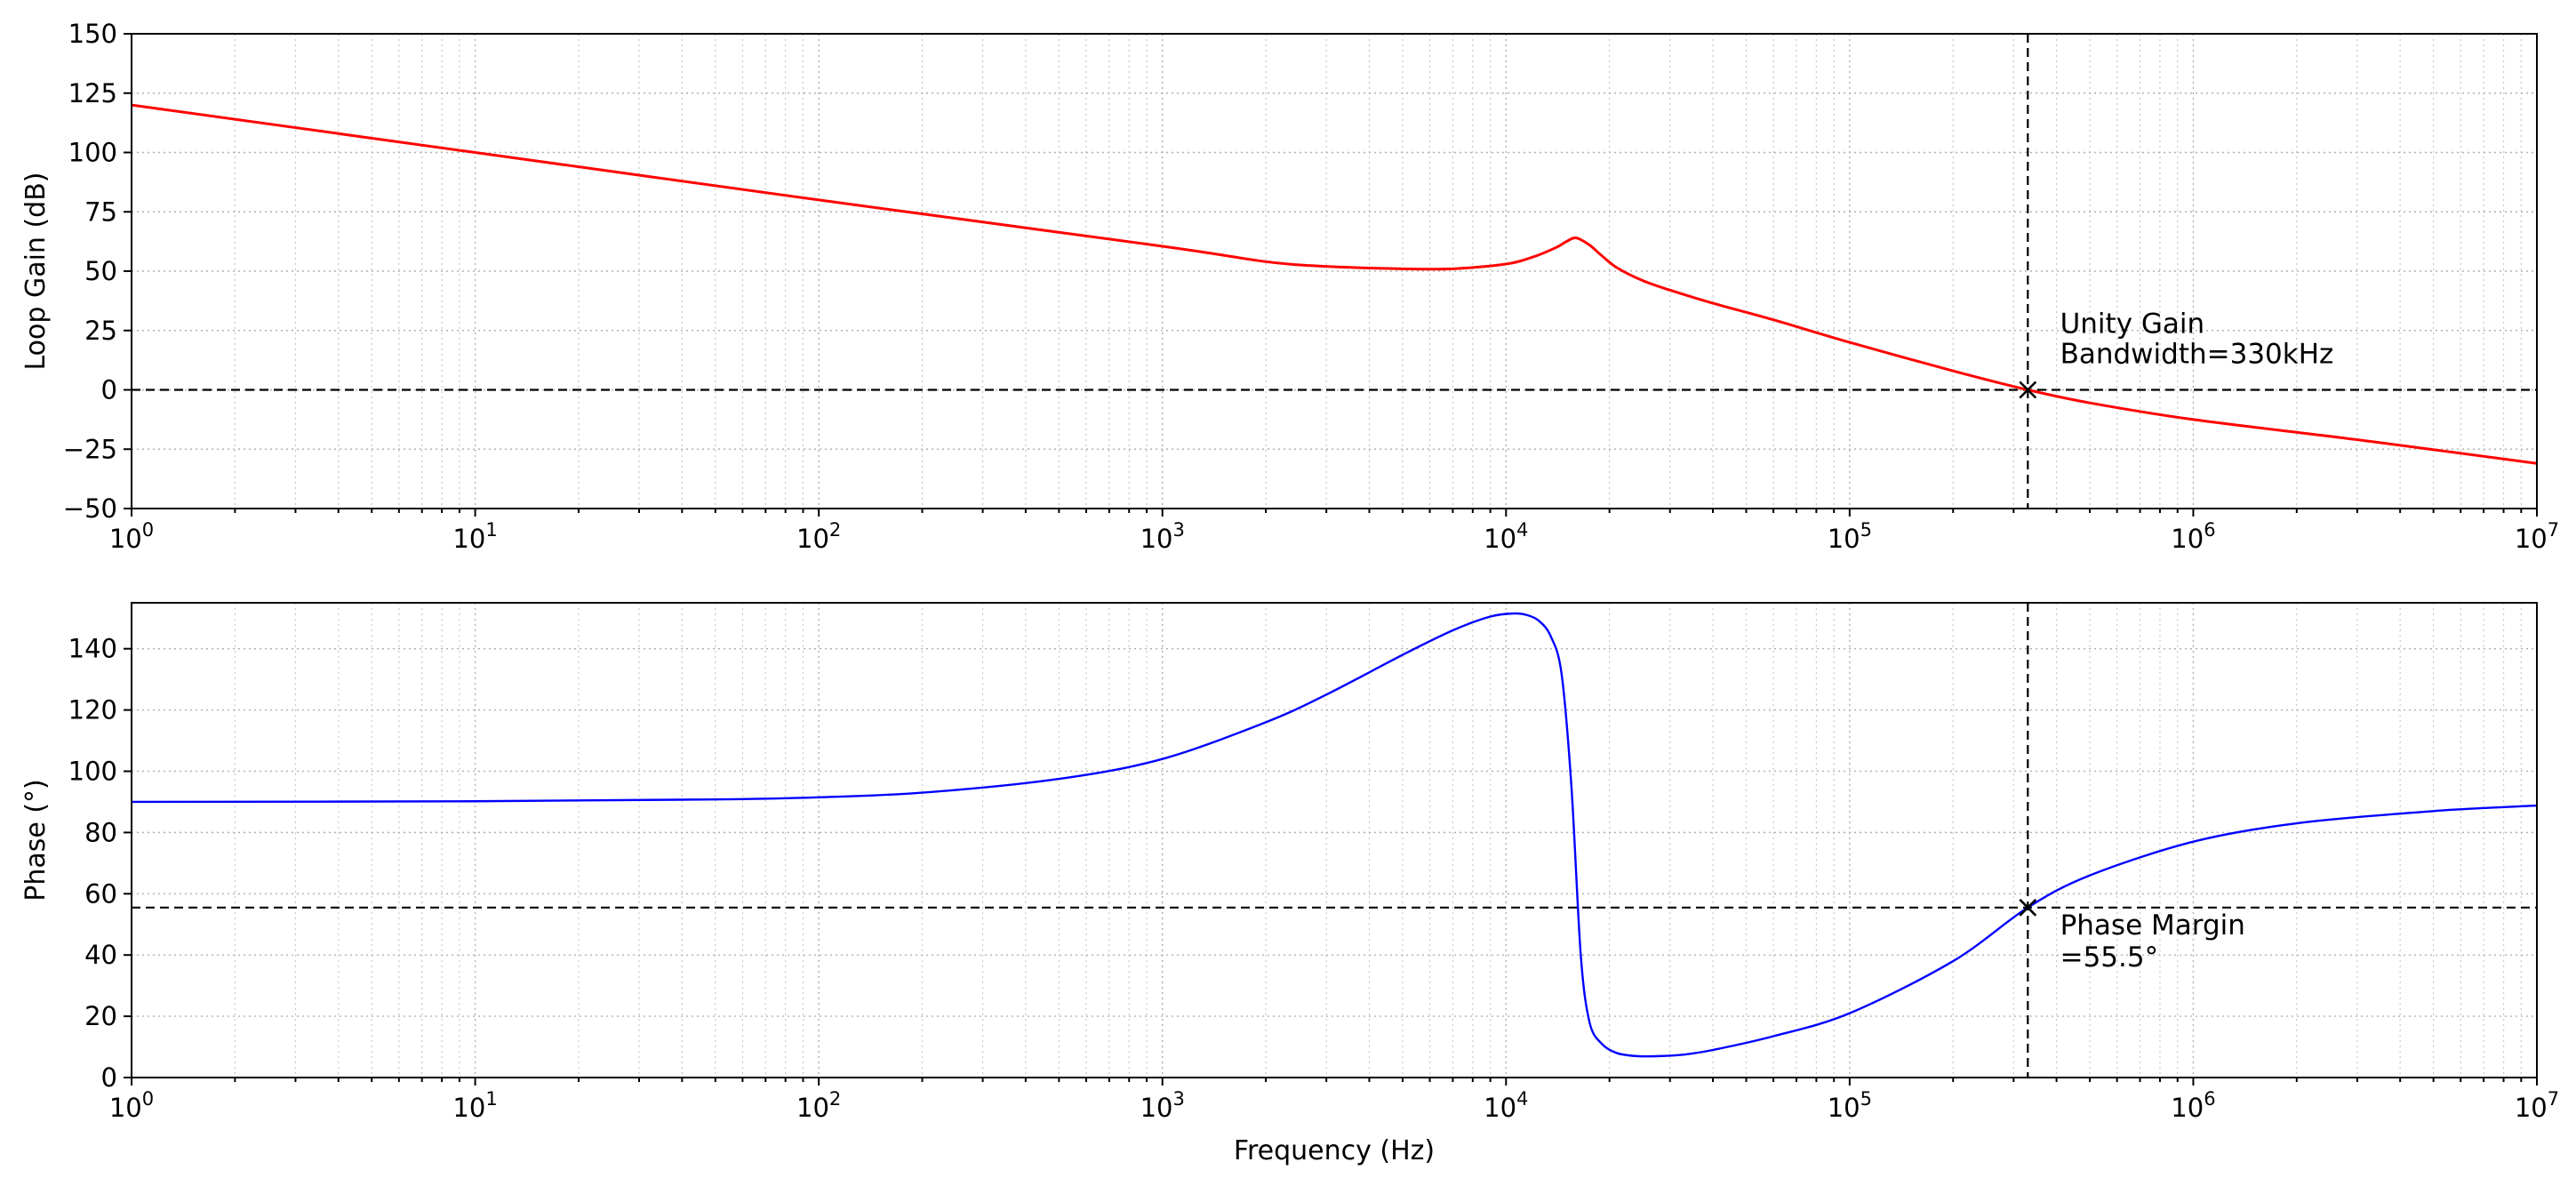  What do you see at coordinates (90, 508) in the screenshot?
I see `y-tick-label: −50` at bounding box center [90, 508].